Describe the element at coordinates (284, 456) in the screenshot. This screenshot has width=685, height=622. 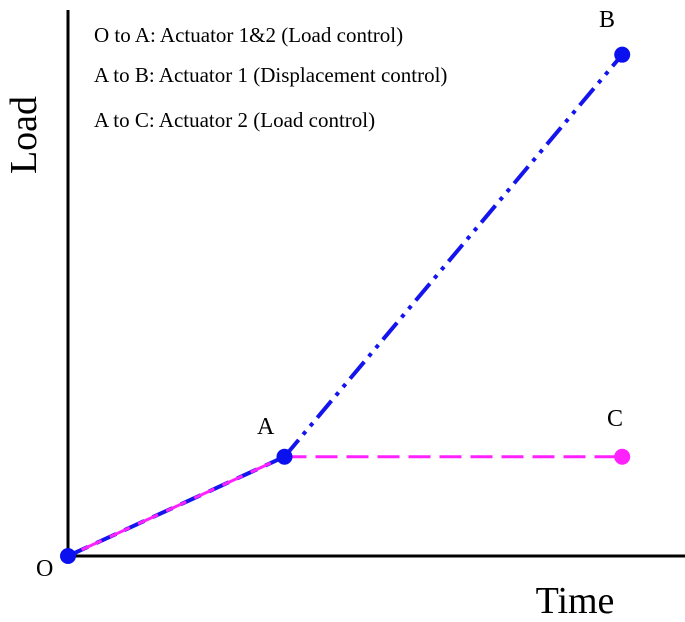
I see `data-point-a` at that location.